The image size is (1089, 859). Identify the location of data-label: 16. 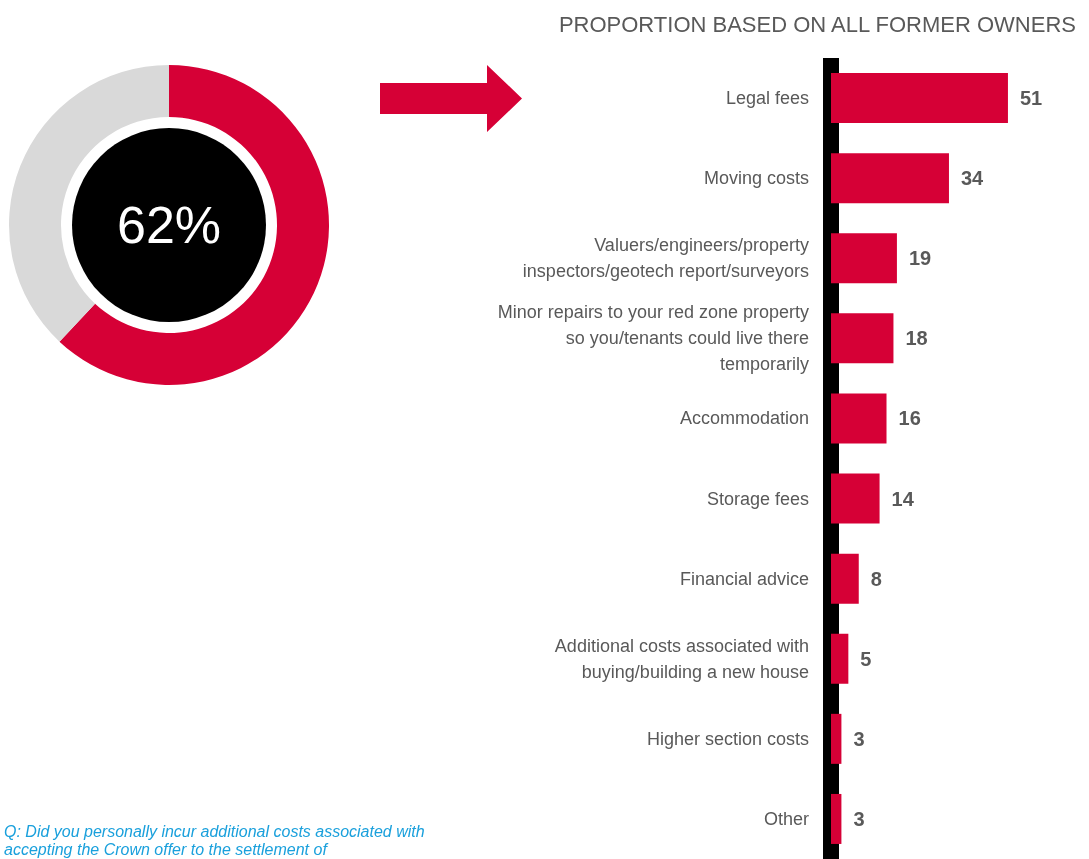
(909, 418).